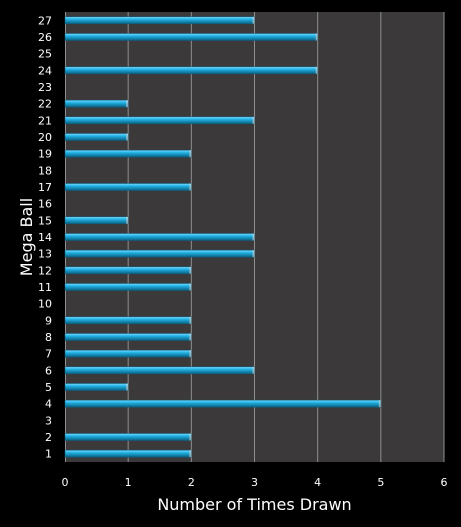 The width and height of the screenshot is (461, 527). I want to click on y-tick-label: 26, so click(45, 37).